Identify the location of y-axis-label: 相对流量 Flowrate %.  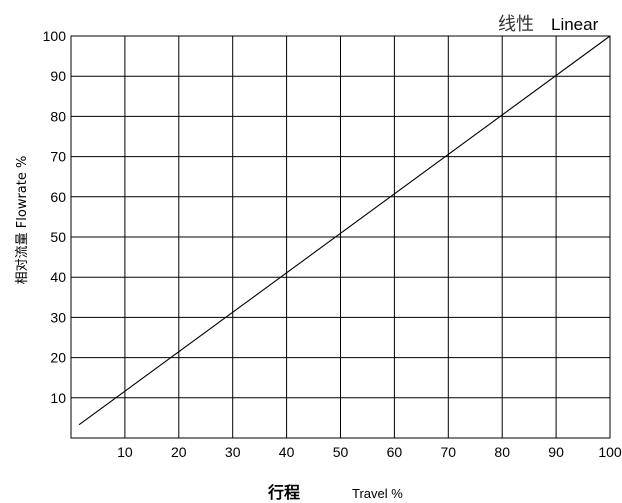
(22, 220).